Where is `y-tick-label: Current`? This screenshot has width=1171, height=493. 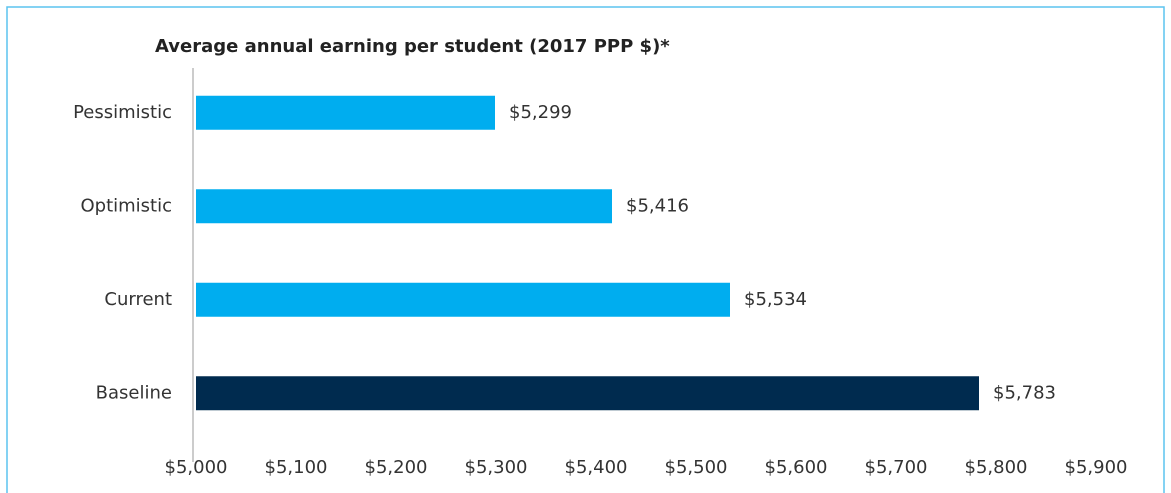
y-tick-label: Current is located at coordinates (138, 299).